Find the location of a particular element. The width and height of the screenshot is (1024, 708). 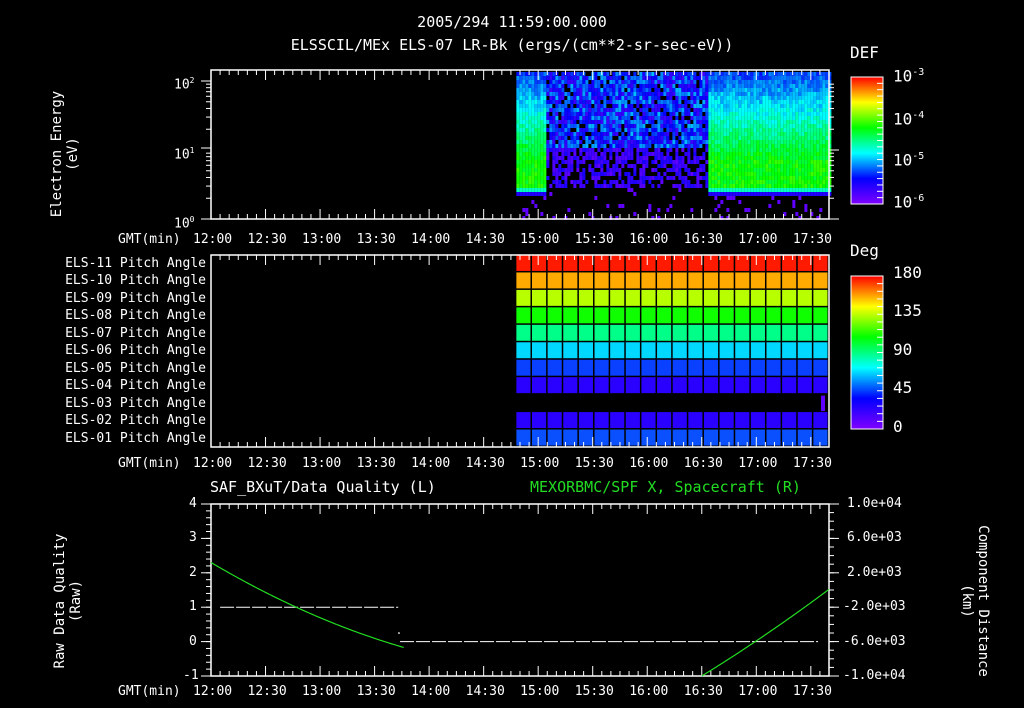

distance-ytick-label: 1.0e+04 is located at coordinates (874, 503).